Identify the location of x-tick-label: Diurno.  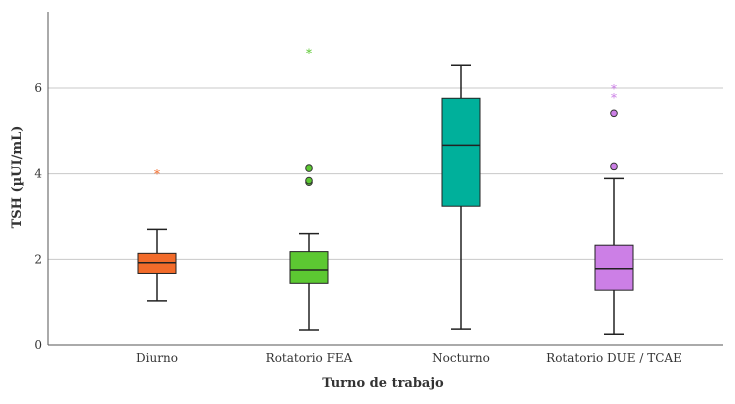
(157, 358).